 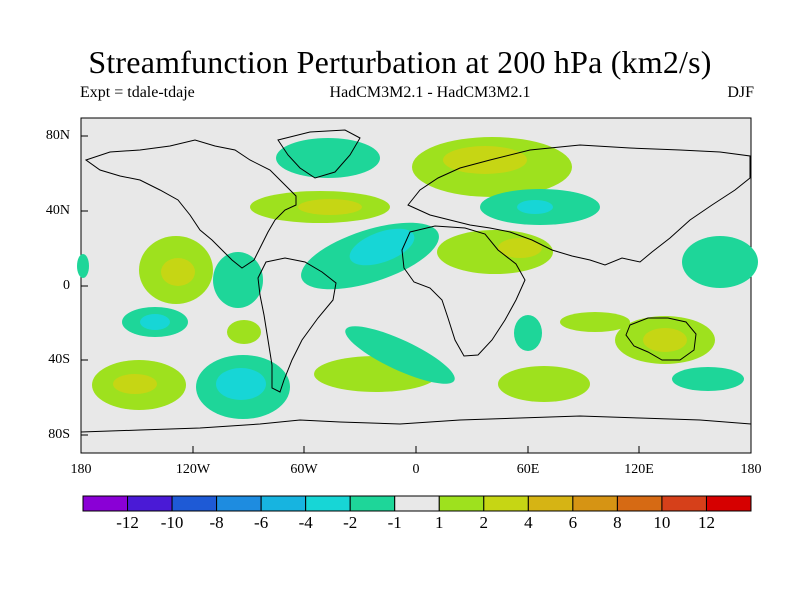 I want to click on colorbar-label: -10, so click(x=172, y=522).